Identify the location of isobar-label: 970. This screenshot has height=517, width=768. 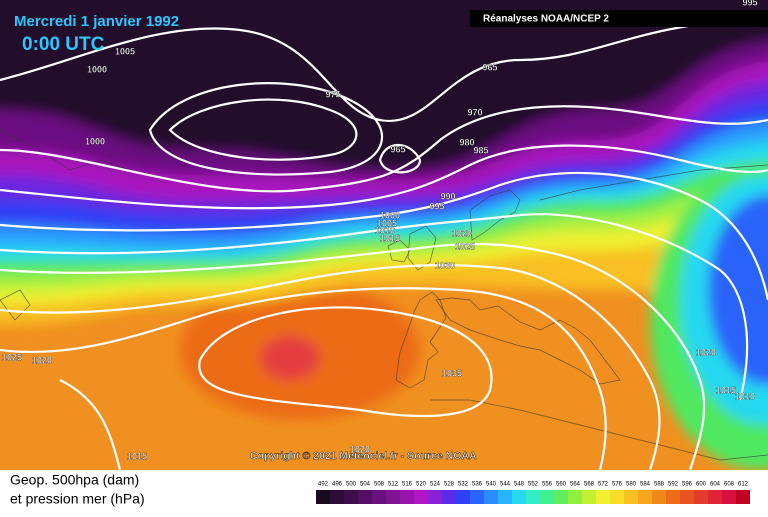
(474, 112).